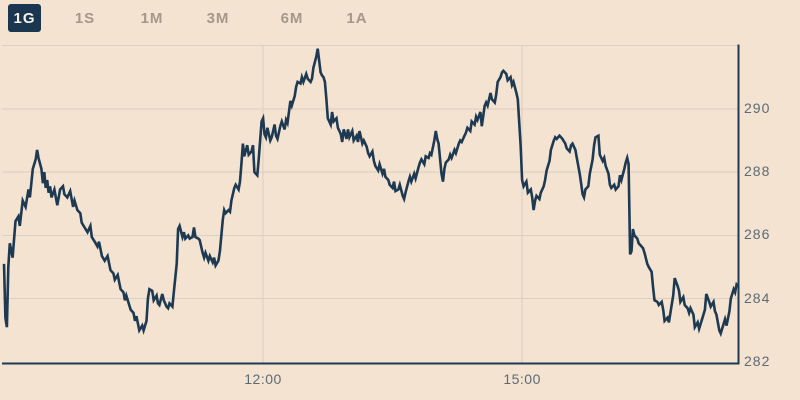 Image resolution: width=800 pixels, height=400 pixels. Describe the element at coordinates (522, 379) in the screenshot. I see `x-axis-tick-label: 15:00` at that location.